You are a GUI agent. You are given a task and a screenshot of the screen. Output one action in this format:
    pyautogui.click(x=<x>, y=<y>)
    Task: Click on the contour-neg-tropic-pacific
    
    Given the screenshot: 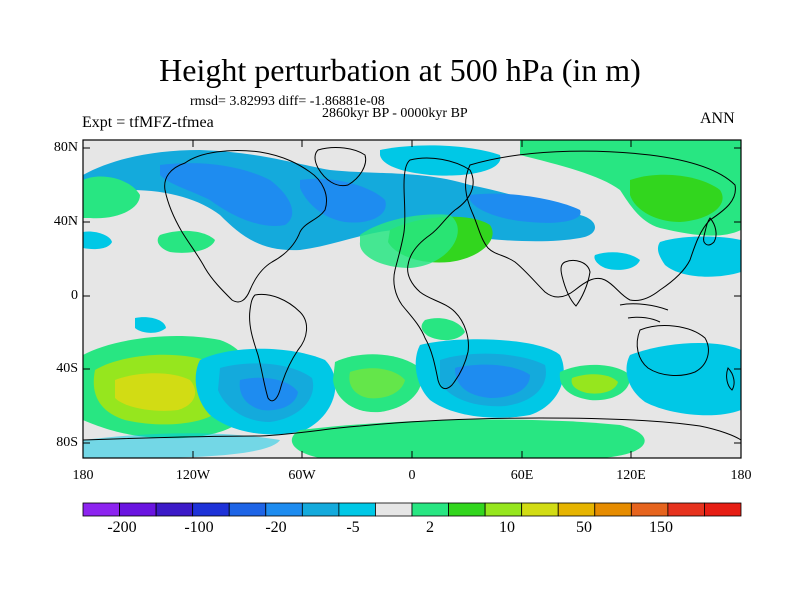 What is the action you would take?
    pyautogui.click(x=150, y=325)
    